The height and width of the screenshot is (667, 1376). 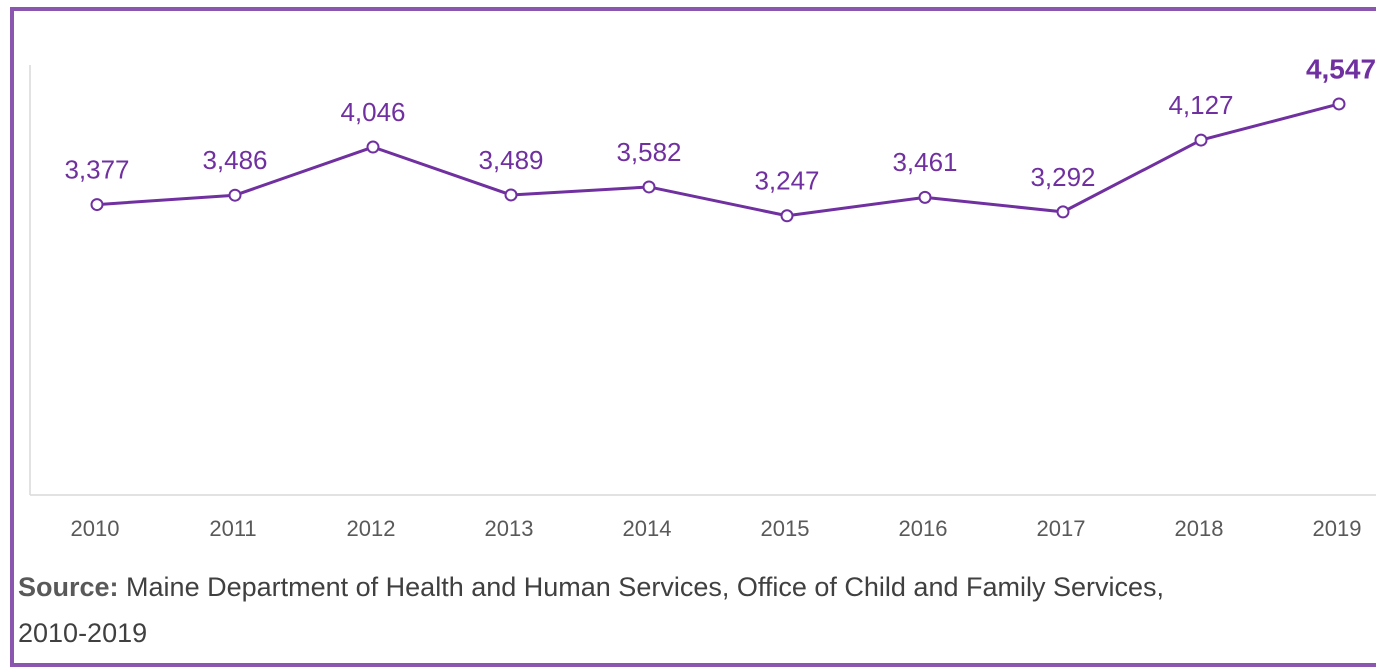 What do you see at coordinates (1341, 68) in the screenshot?
I see `data-label: 4,547` at bounding box center [1341, 68].